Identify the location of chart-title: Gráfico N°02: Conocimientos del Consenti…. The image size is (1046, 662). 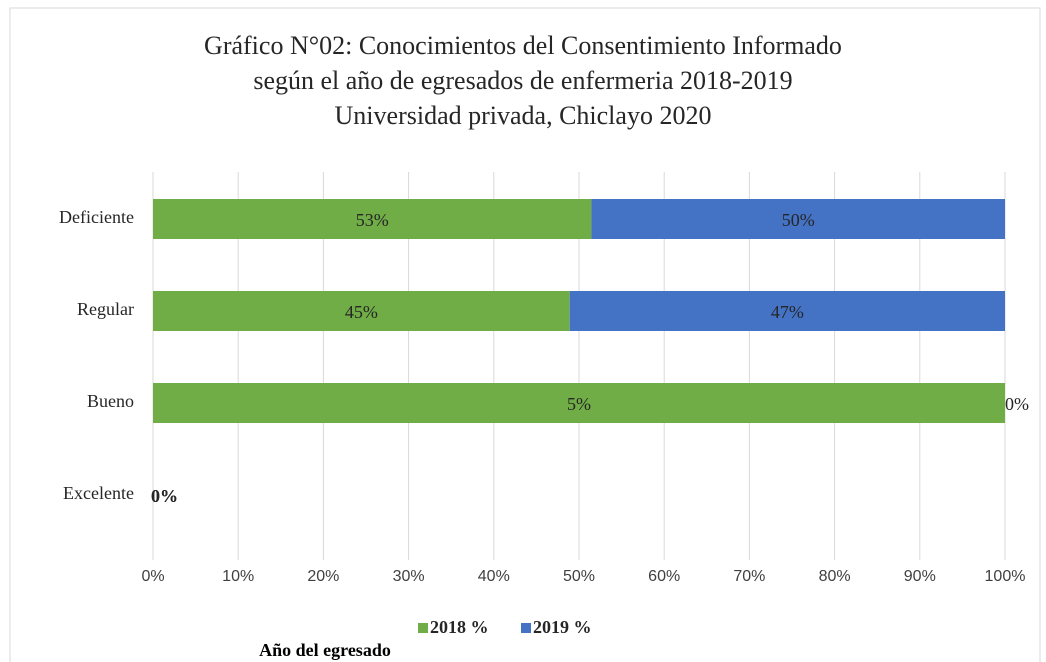
(523, 45).